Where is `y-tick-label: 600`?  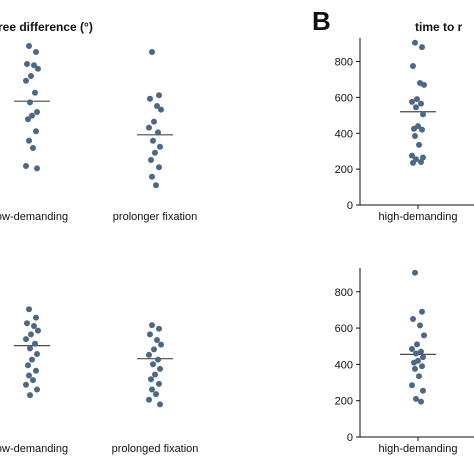 y-tick-label: 600 is located at coordinates (344, 98).